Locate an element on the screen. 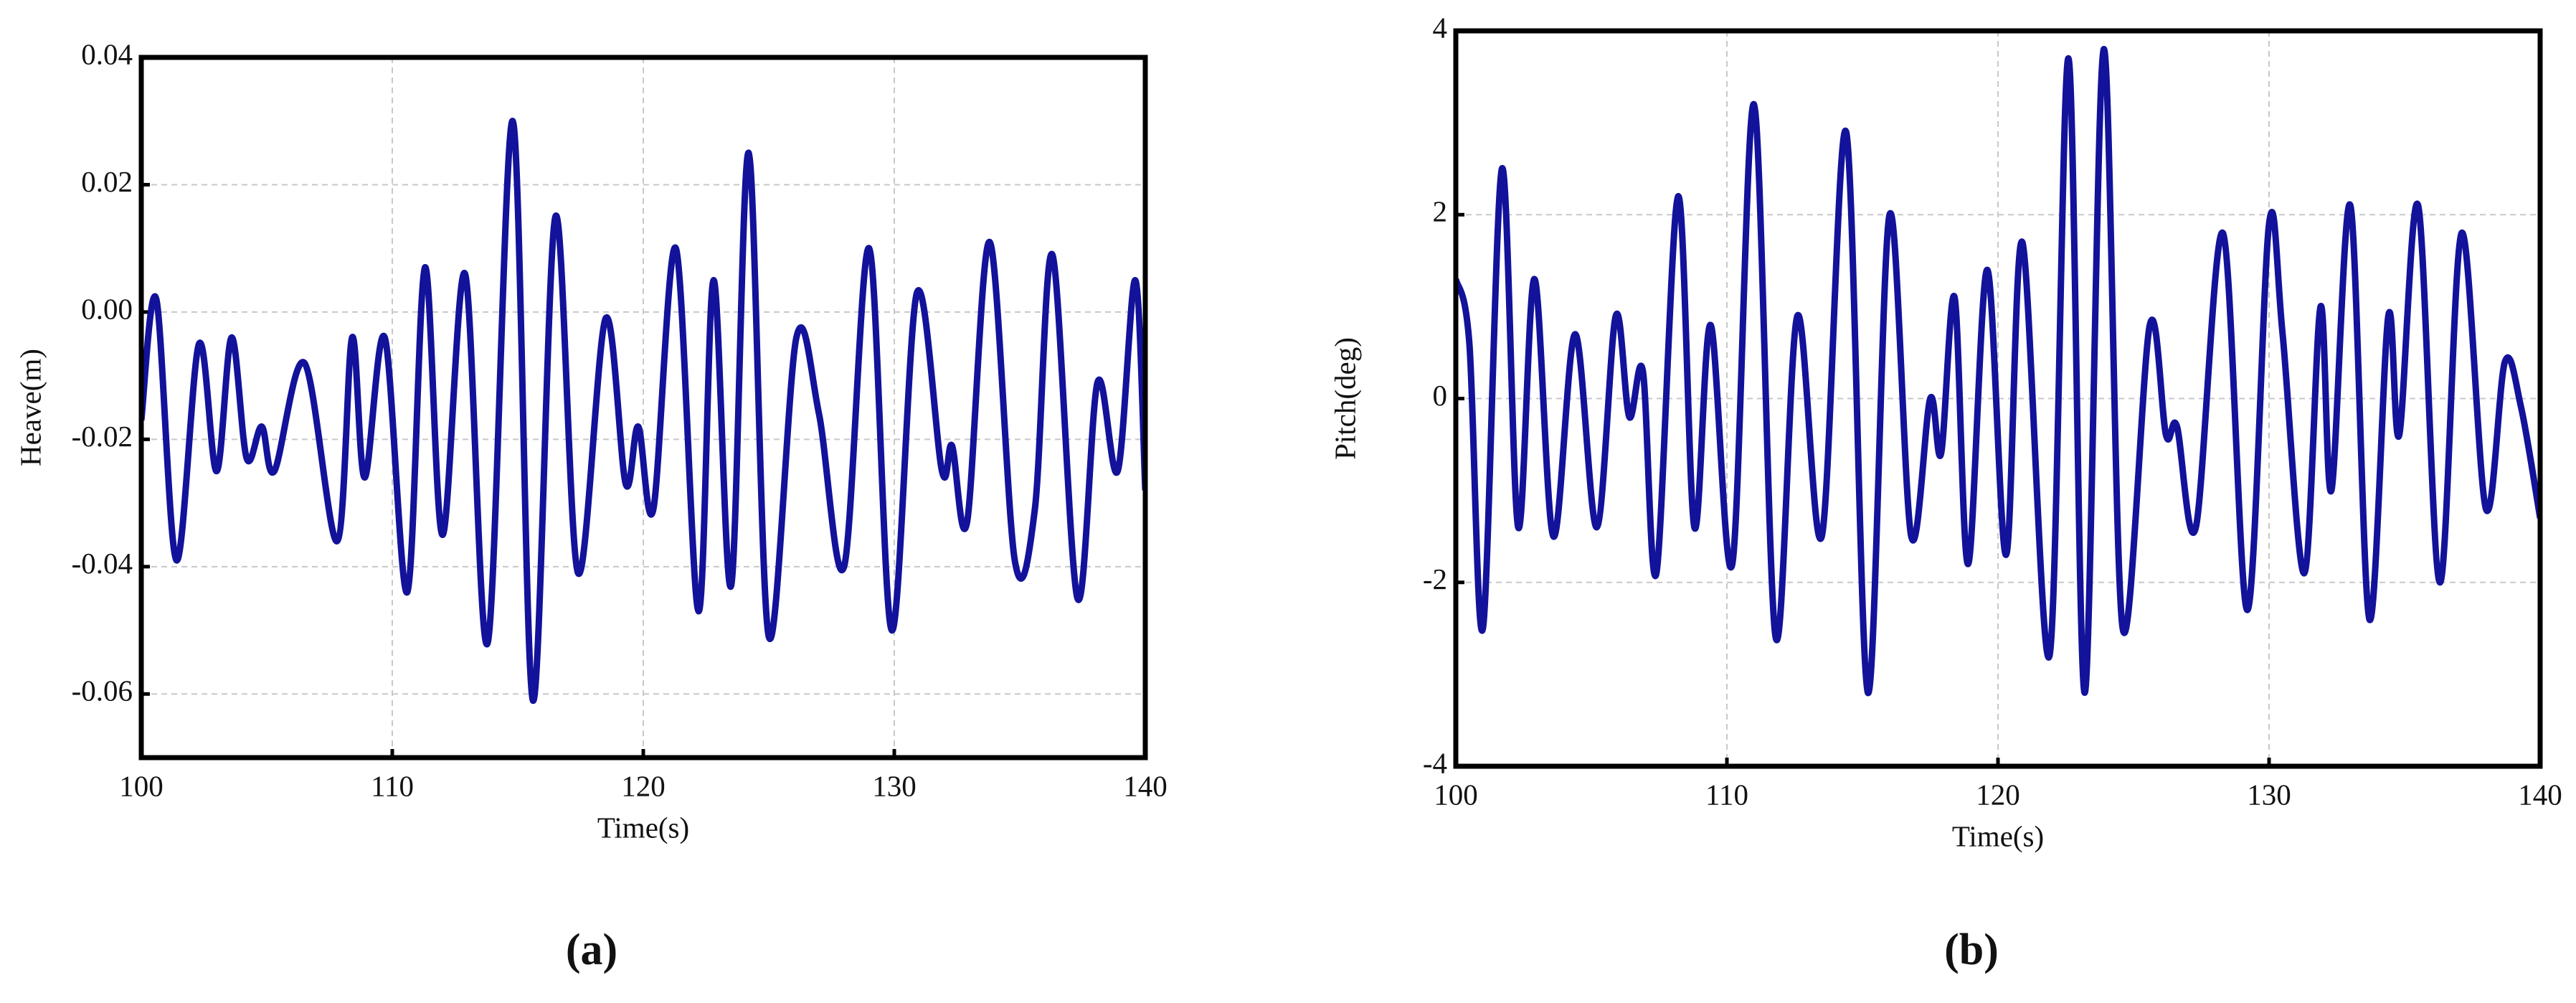  y-tick-label: 4 is located at coordinates (1440, 28).